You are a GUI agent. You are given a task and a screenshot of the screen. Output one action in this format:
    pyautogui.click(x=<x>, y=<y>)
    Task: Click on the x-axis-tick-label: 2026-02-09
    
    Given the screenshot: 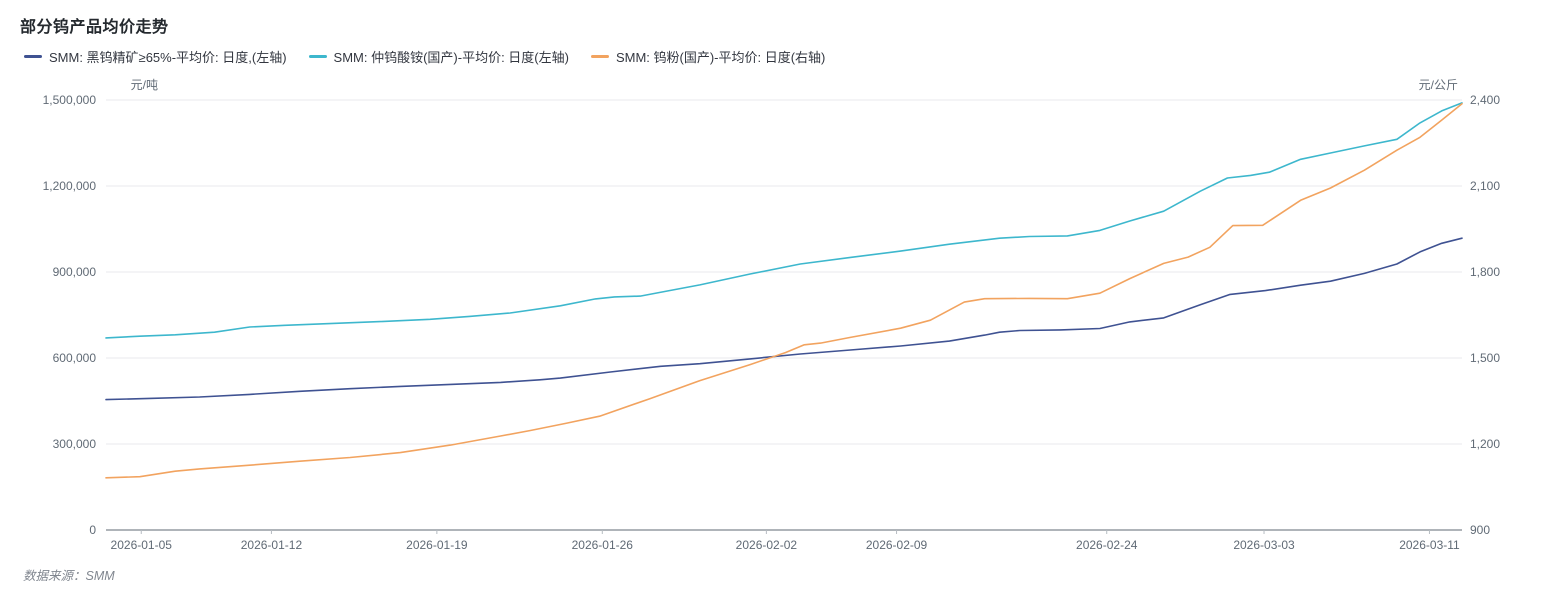 What is the action you would take?
    pyautogui.click(x=897, y=545)
    